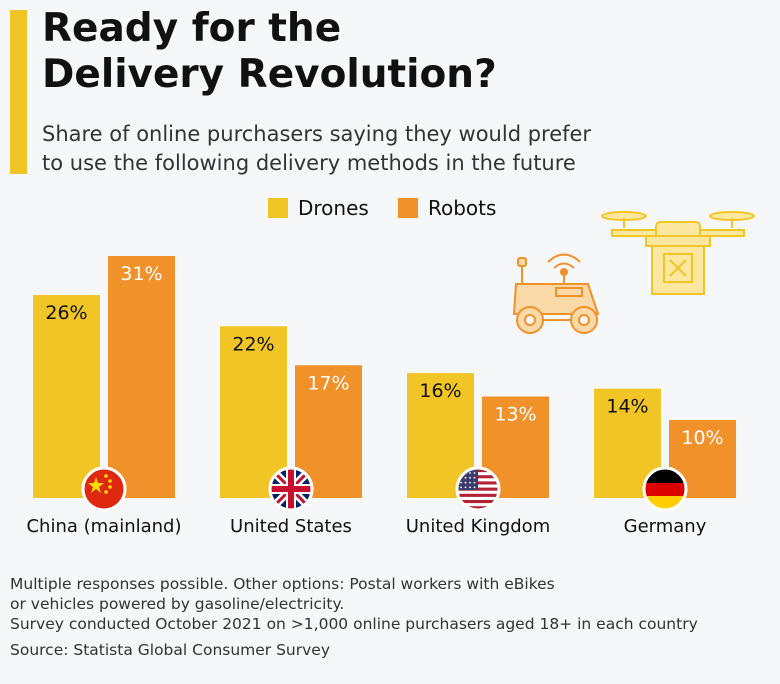 This screenshot has width=780, height=684. Describe the element at coordinates (665, 489) in the screenshot. I see `germany-flag-icon` at that location.